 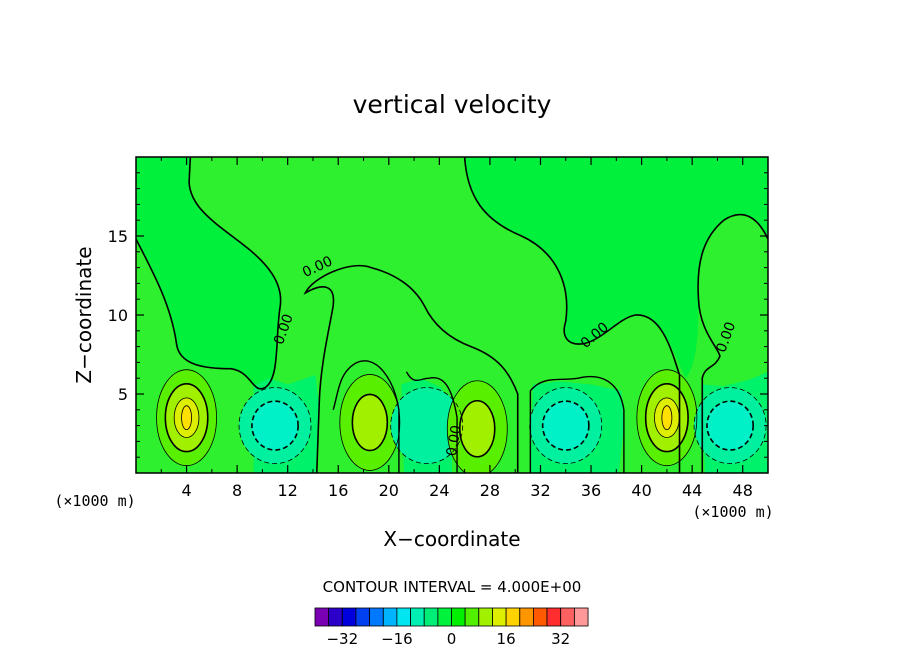 What do you see at coordinates (452, 104) in the screenshot?
I see `chart-title: vertical velocity` at bounding box center [452, 104].